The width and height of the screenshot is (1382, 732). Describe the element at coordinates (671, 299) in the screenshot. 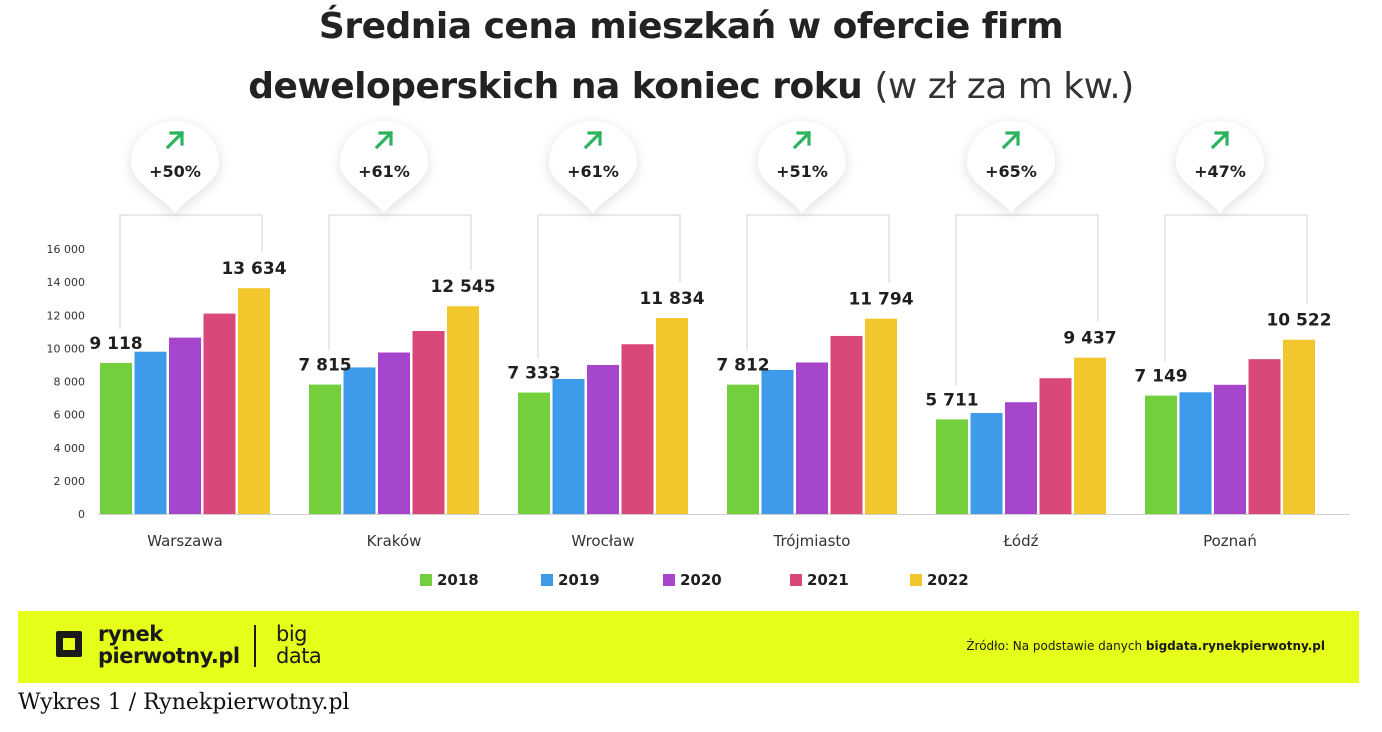

I see `data-label-last: 11 834` at that location.